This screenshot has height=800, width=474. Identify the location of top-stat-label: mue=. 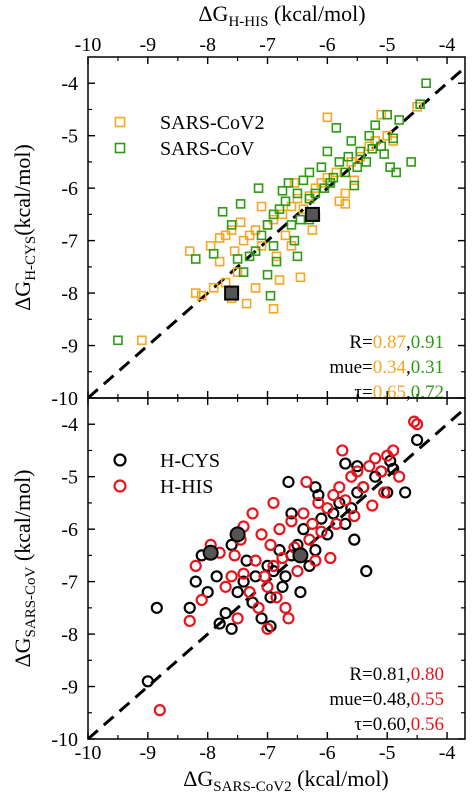
(350, 367).